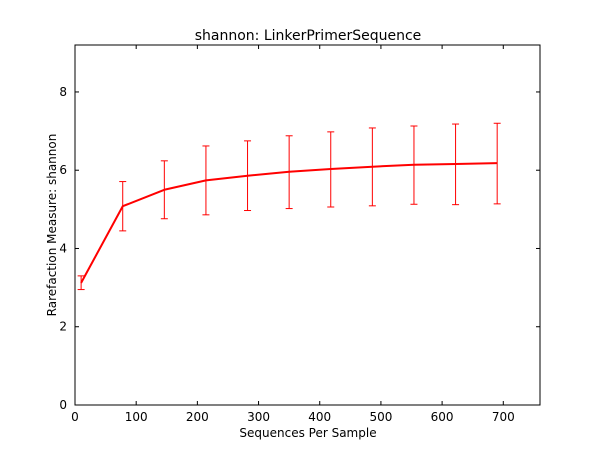 The width and height of the screenshot is (600, 454). Describe the element at coordinates (197, 417) in the screenshot. I see `x-tick-label: 200` at that location.